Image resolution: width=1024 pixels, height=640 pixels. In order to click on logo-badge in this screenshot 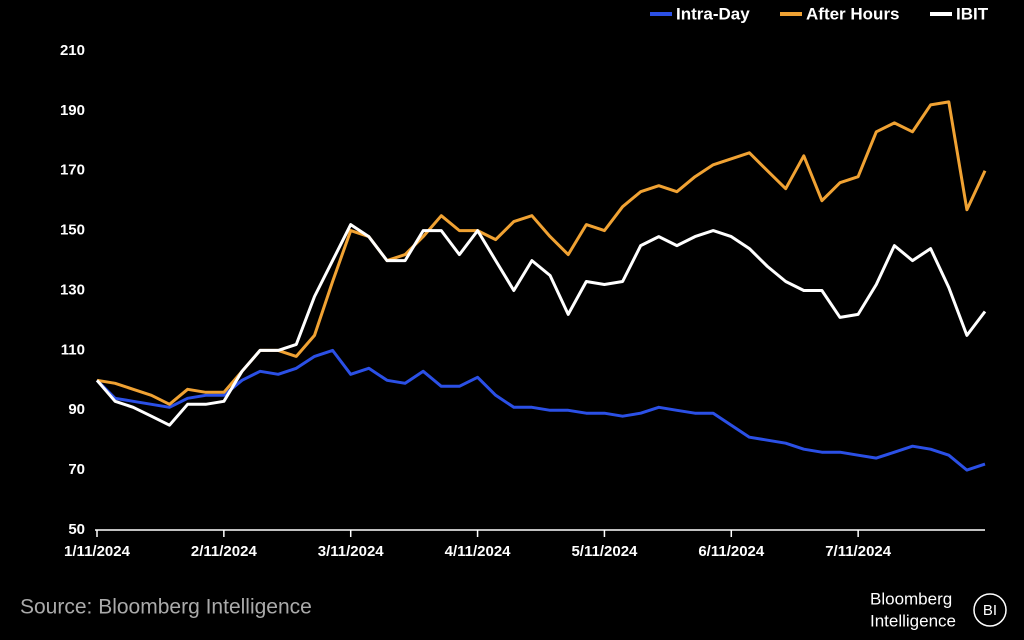, I will do `click(990, 610)`.